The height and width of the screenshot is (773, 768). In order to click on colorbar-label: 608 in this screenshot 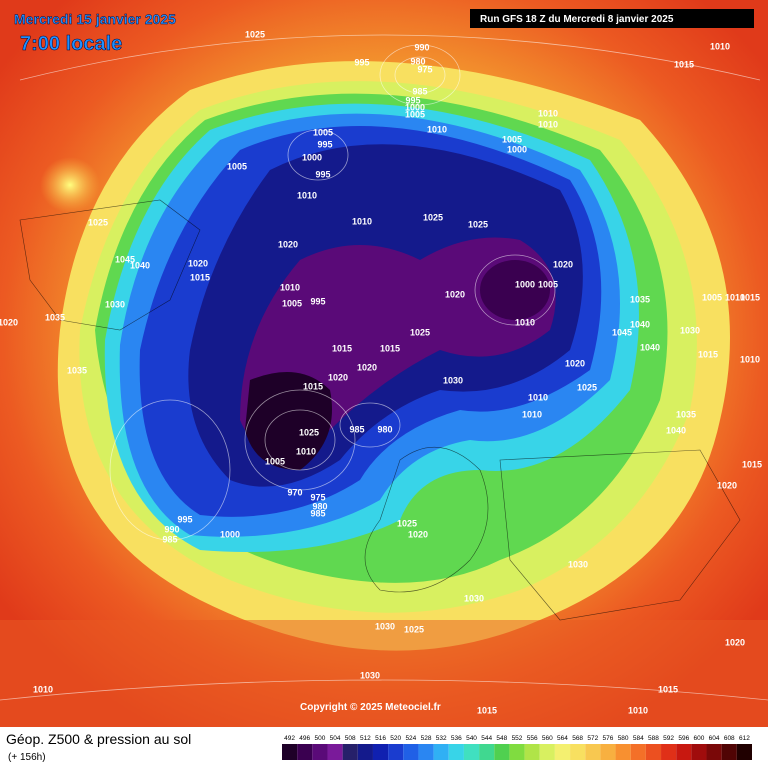, I will do `click(729, 738)`.